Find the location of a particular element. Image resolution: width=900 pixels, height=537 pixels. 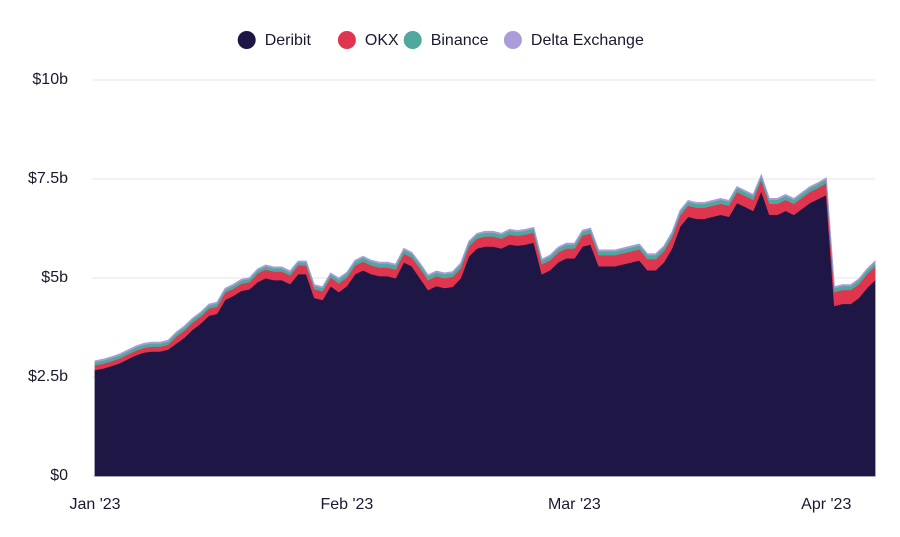

x-tick-label: Mar '23 is located at coordinates (574, 504).